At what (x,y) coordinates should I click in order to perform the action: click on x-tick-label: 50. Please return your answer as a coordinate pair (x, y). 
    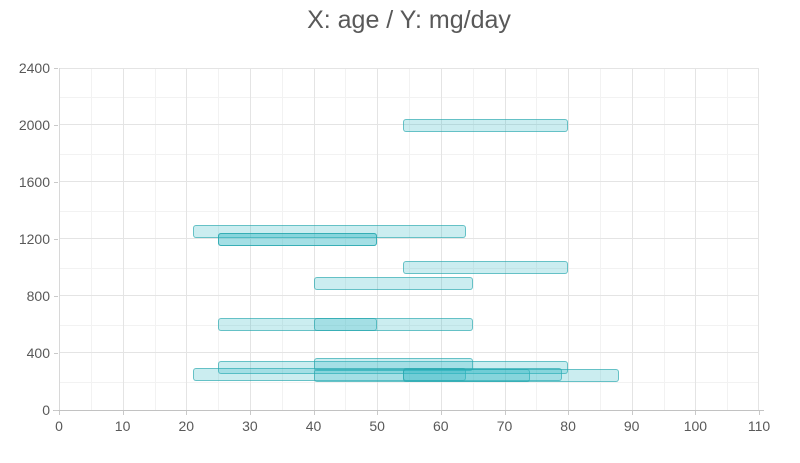
    Looking at the image, I should click on (377, 426).